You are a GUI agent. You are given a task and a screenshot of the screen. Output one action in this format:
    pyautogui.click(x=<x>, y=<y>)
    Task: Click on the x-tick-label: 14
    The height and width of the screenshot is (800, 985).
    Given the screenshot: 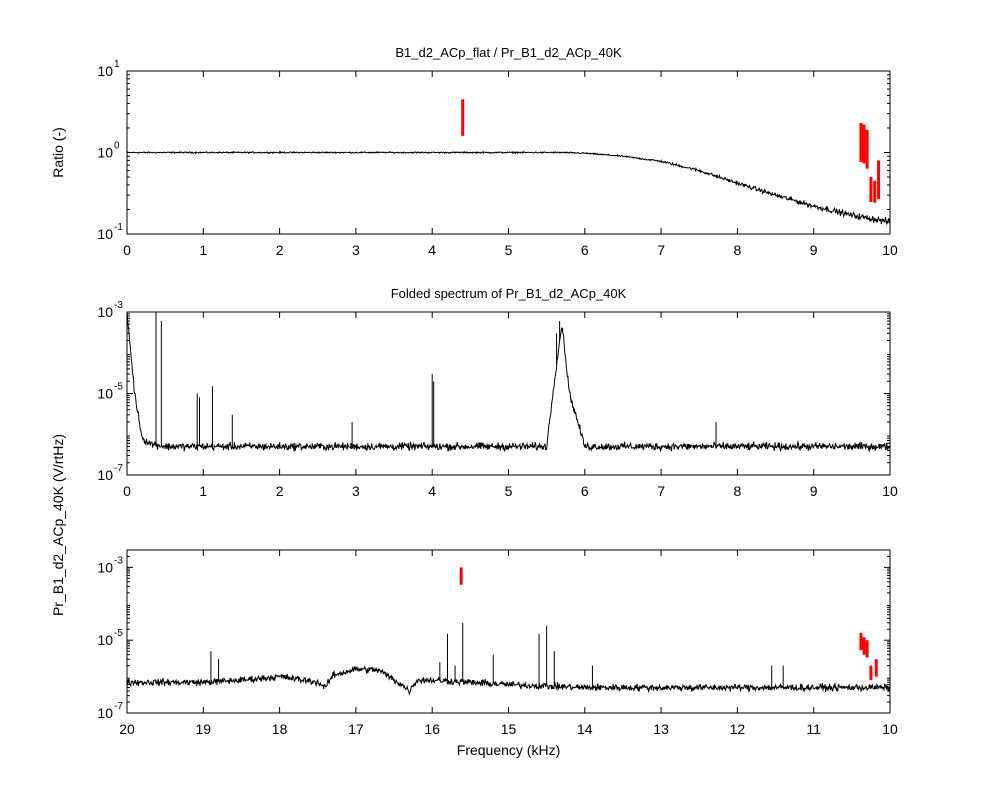 What is the action you would take?
    pyautogui.click(x=585, y=729)
    